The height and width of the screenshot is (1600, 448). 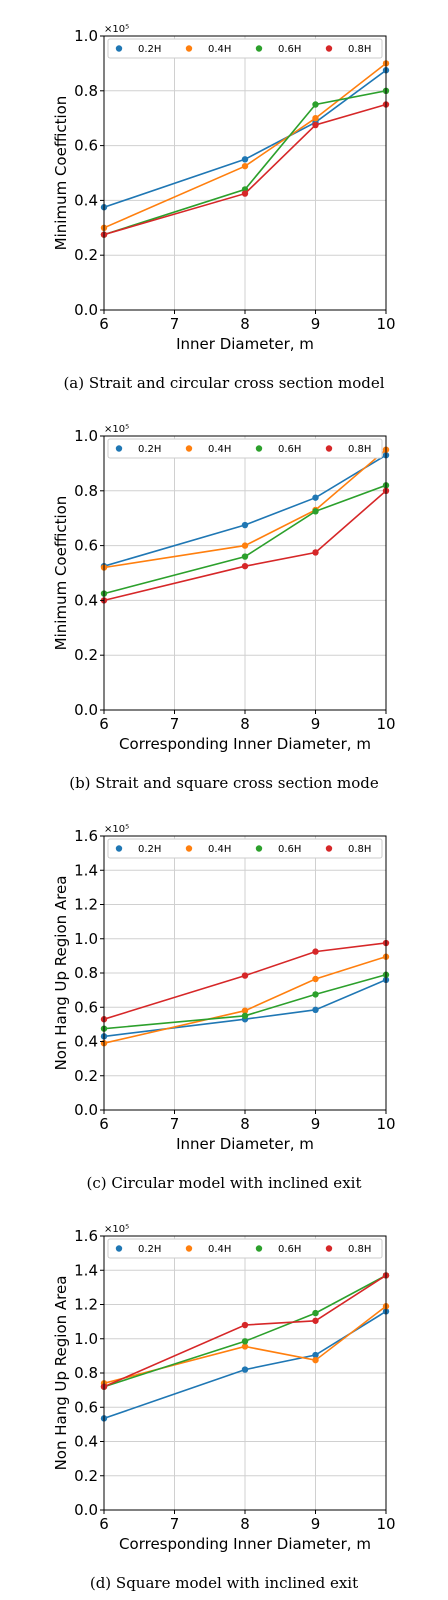 I want to click on figure-caption: (d) Square model with inclined exit, so click(x=224, y=1583).